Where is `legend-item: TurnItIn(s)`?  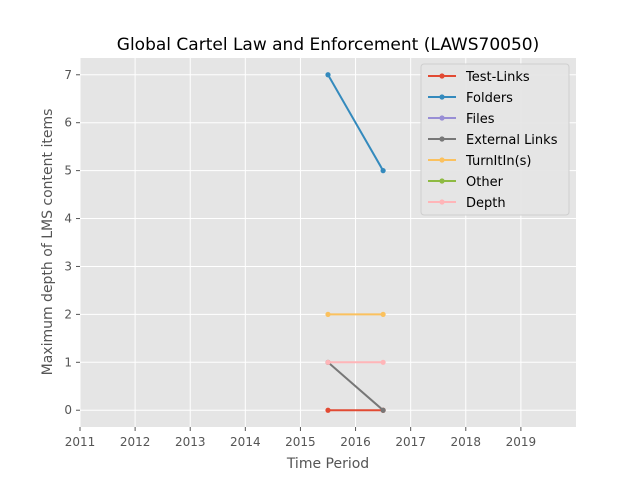 legend-item: TurnItIn(s) is located at coordinates (479, 161).